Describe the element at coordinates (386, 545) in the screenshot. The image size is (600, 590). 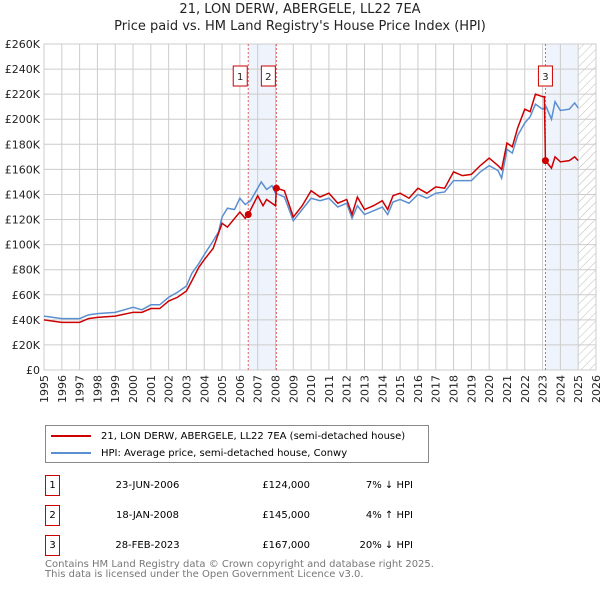
I see `transaction-hpi-diff: 20% ↓ HPI` at that location.